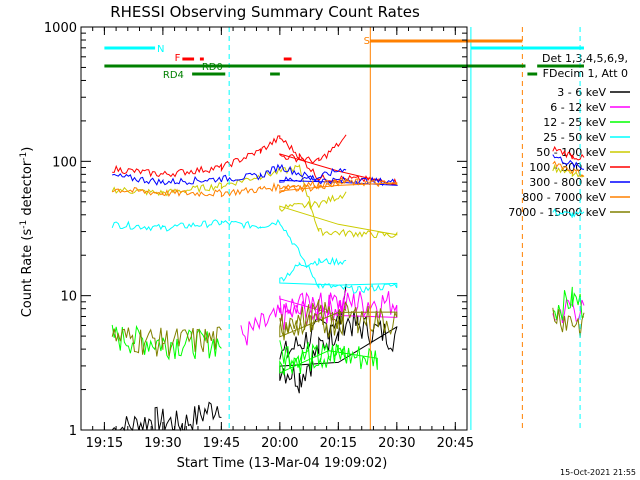 This screenshot has height=480, width=640. I want to click on legend-label: 12 - 25 keV, so click(574, 122).